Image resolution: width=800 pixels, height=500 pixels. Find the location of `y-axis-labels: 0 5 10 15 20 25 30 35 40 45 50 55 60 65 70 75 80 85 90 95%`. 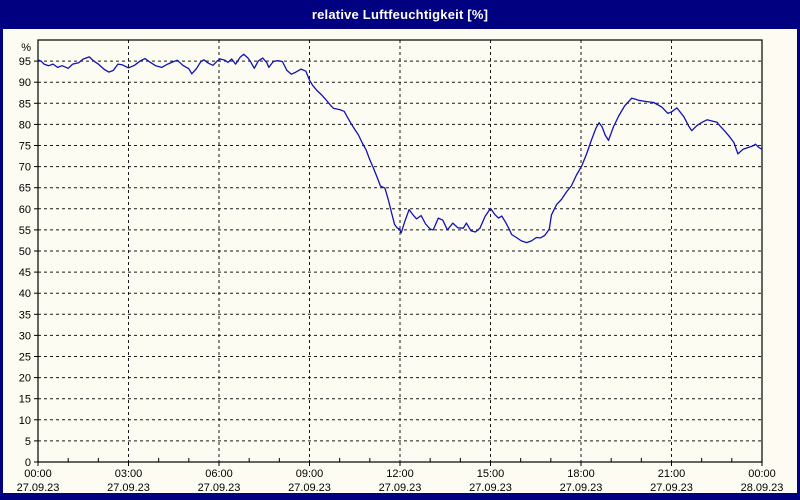

y-axis-labels: 0 5 10 15 20 25 30 35 40 45 50 55 60 65 70 75 80 85 90 95% is located at coordinates (25, 255).